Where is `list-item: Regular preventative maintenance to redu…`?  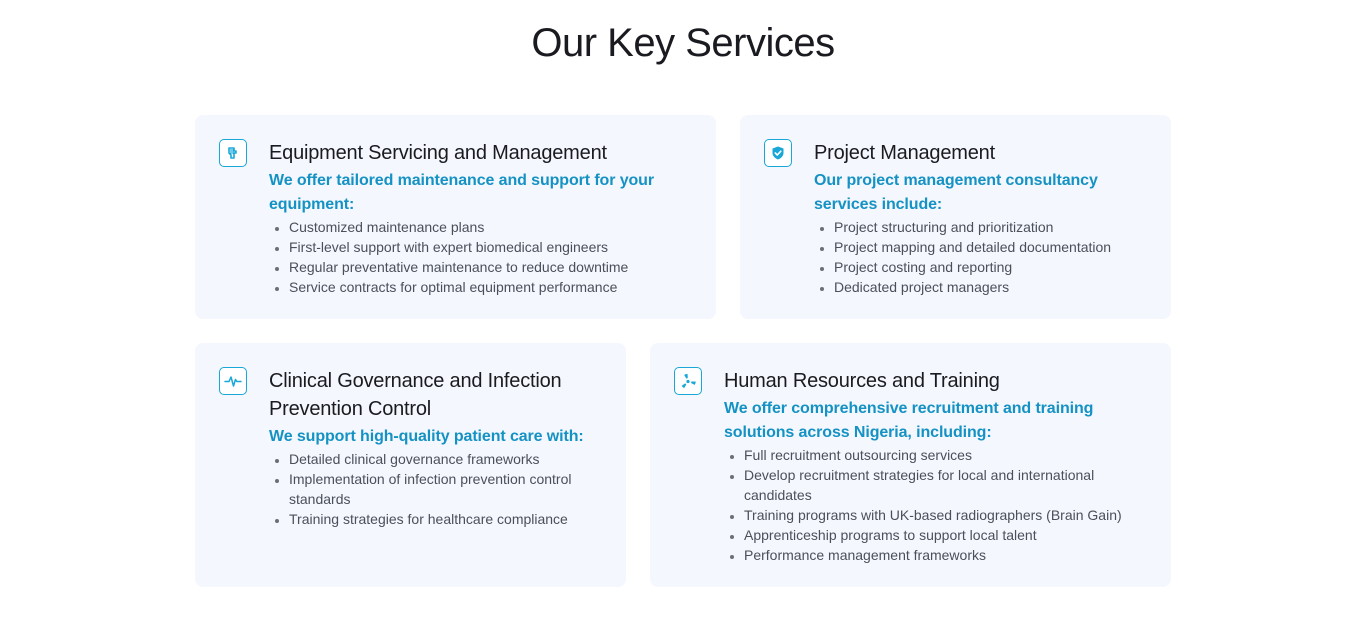 list-item: Regular preventative maintenance to redu… is located at coordinates (492, 267).